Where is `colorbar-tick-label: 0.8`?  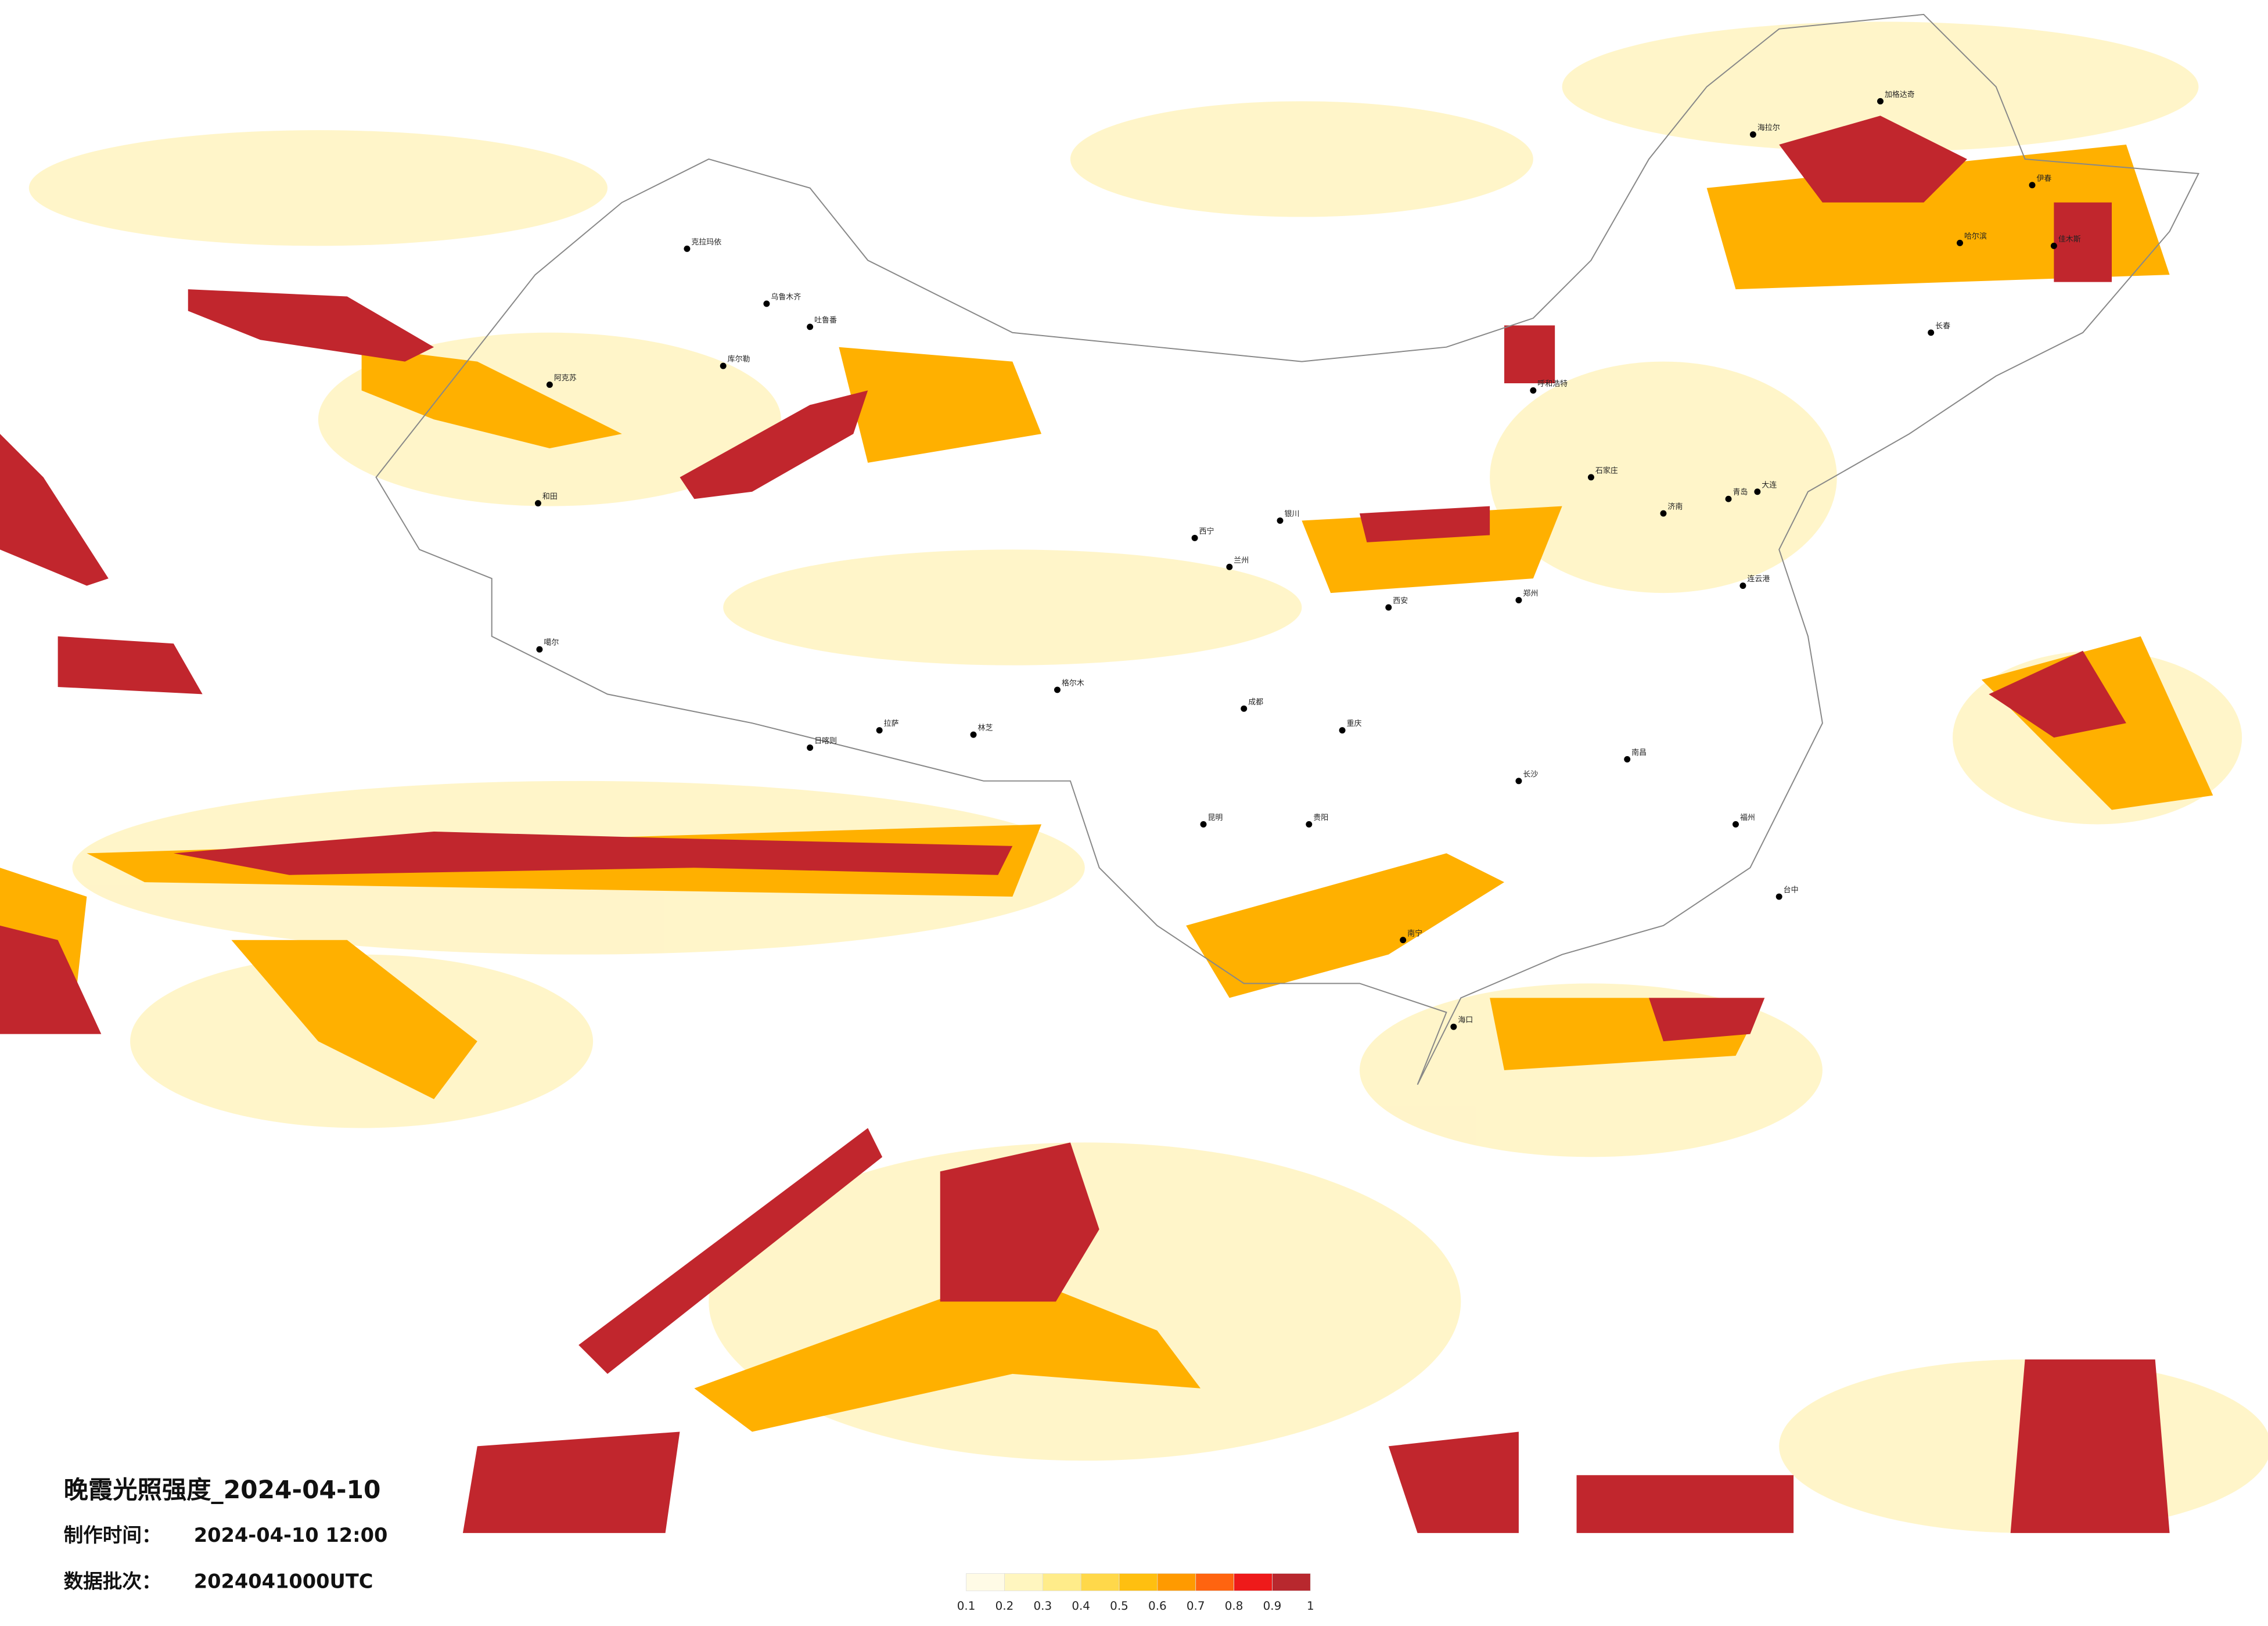
colorbar-tick-label: 0.8 is located at coordinates (1234, 1606).